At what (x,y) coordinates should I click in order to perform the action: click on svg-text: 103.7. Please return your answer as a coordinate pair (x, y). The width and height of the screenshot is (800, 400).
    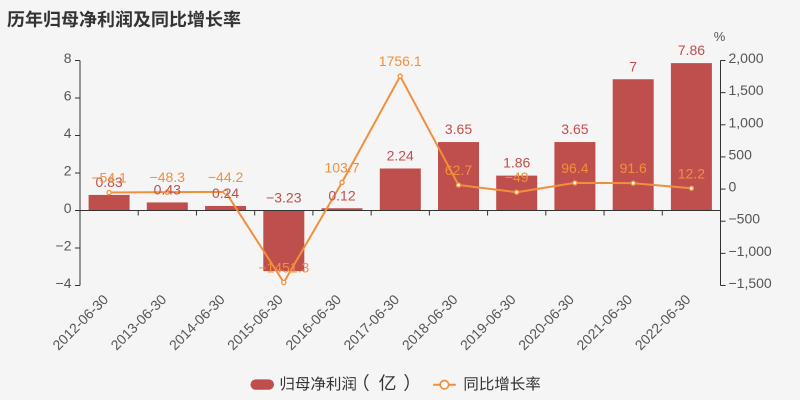
    Looking at the image, I should click on (341, 167).